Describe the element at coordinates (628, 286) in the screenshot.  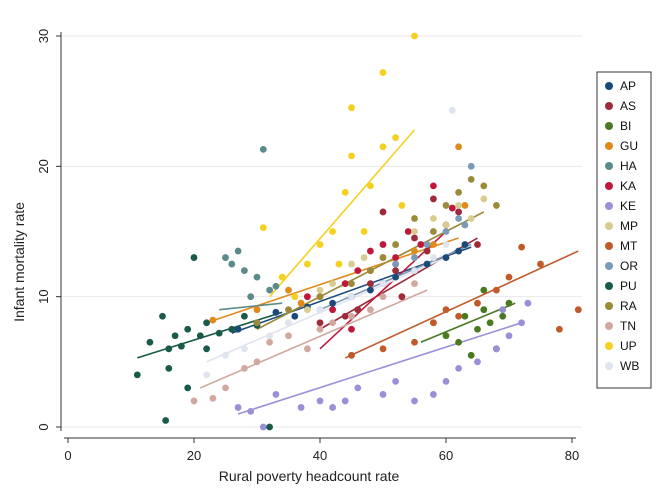
I see `legend-label: PU` at that location.